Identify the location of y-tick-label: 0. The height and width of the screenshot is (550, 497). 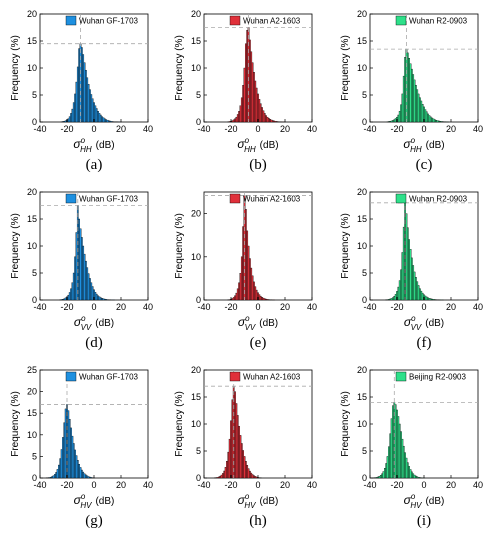
(34, 300).